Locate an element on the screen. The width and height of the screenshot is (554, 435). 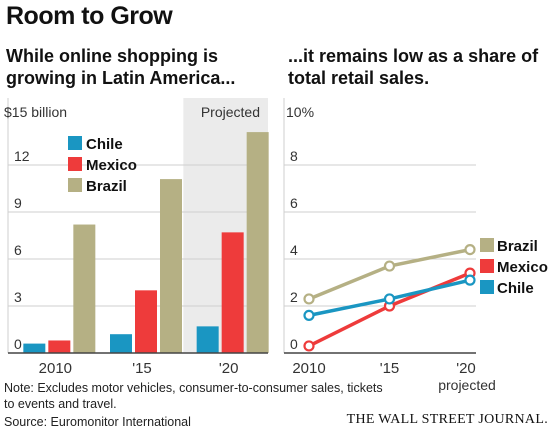
line-legend-swatch-chile is located at coordinates (487, 287).